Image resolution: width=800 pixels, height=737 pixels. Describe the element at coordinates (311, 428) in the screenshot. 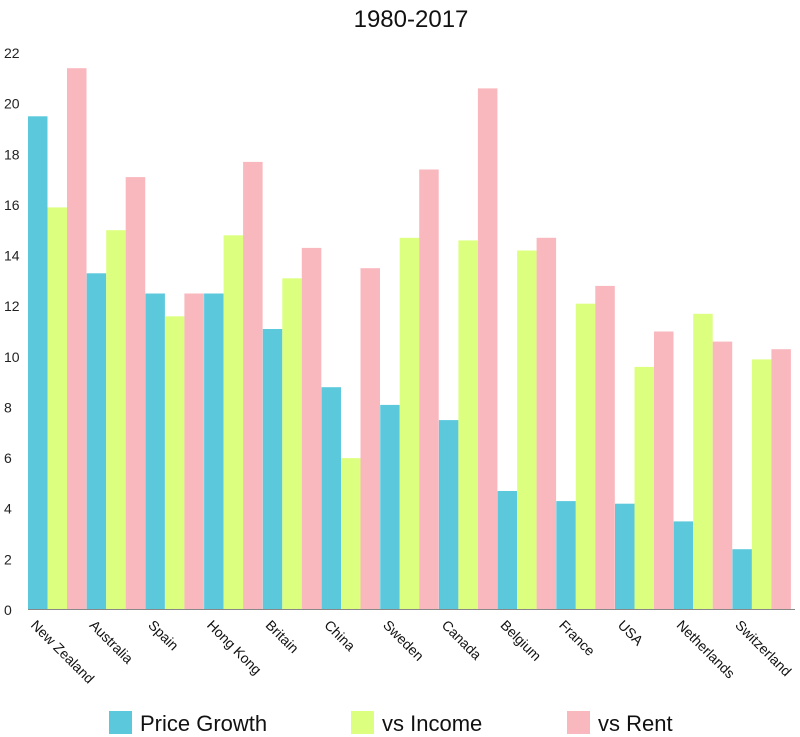

I see `bar-vs-rent-britain` at that location.